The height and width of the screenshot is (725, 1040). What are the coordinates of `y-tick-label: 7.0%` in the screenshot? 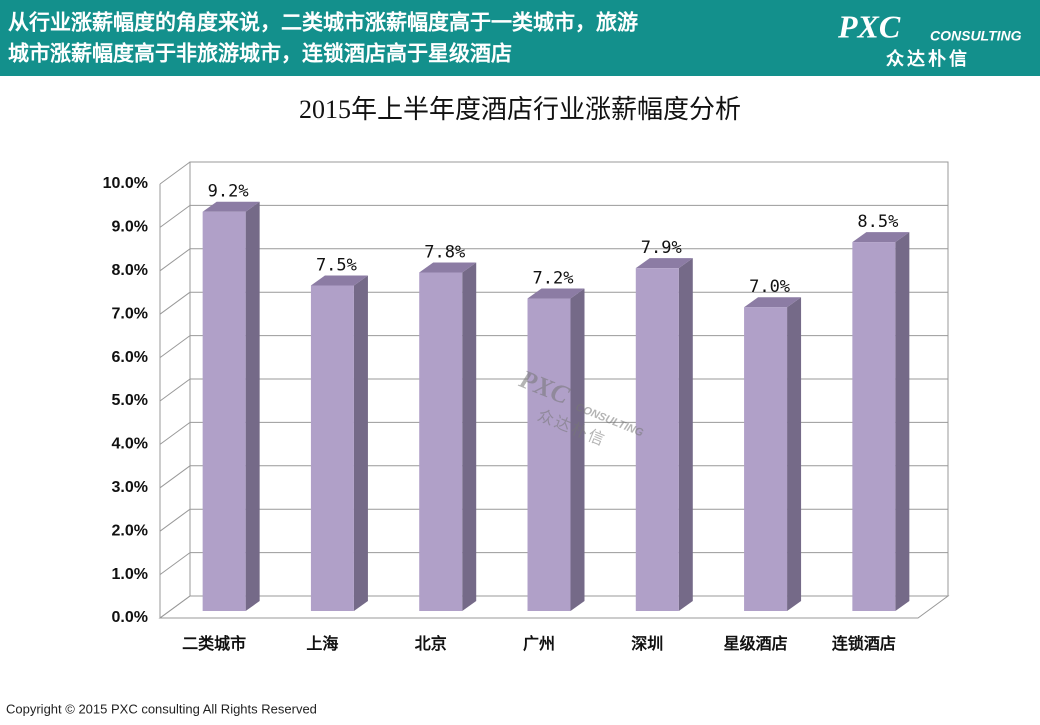 It's located at (130, 313).